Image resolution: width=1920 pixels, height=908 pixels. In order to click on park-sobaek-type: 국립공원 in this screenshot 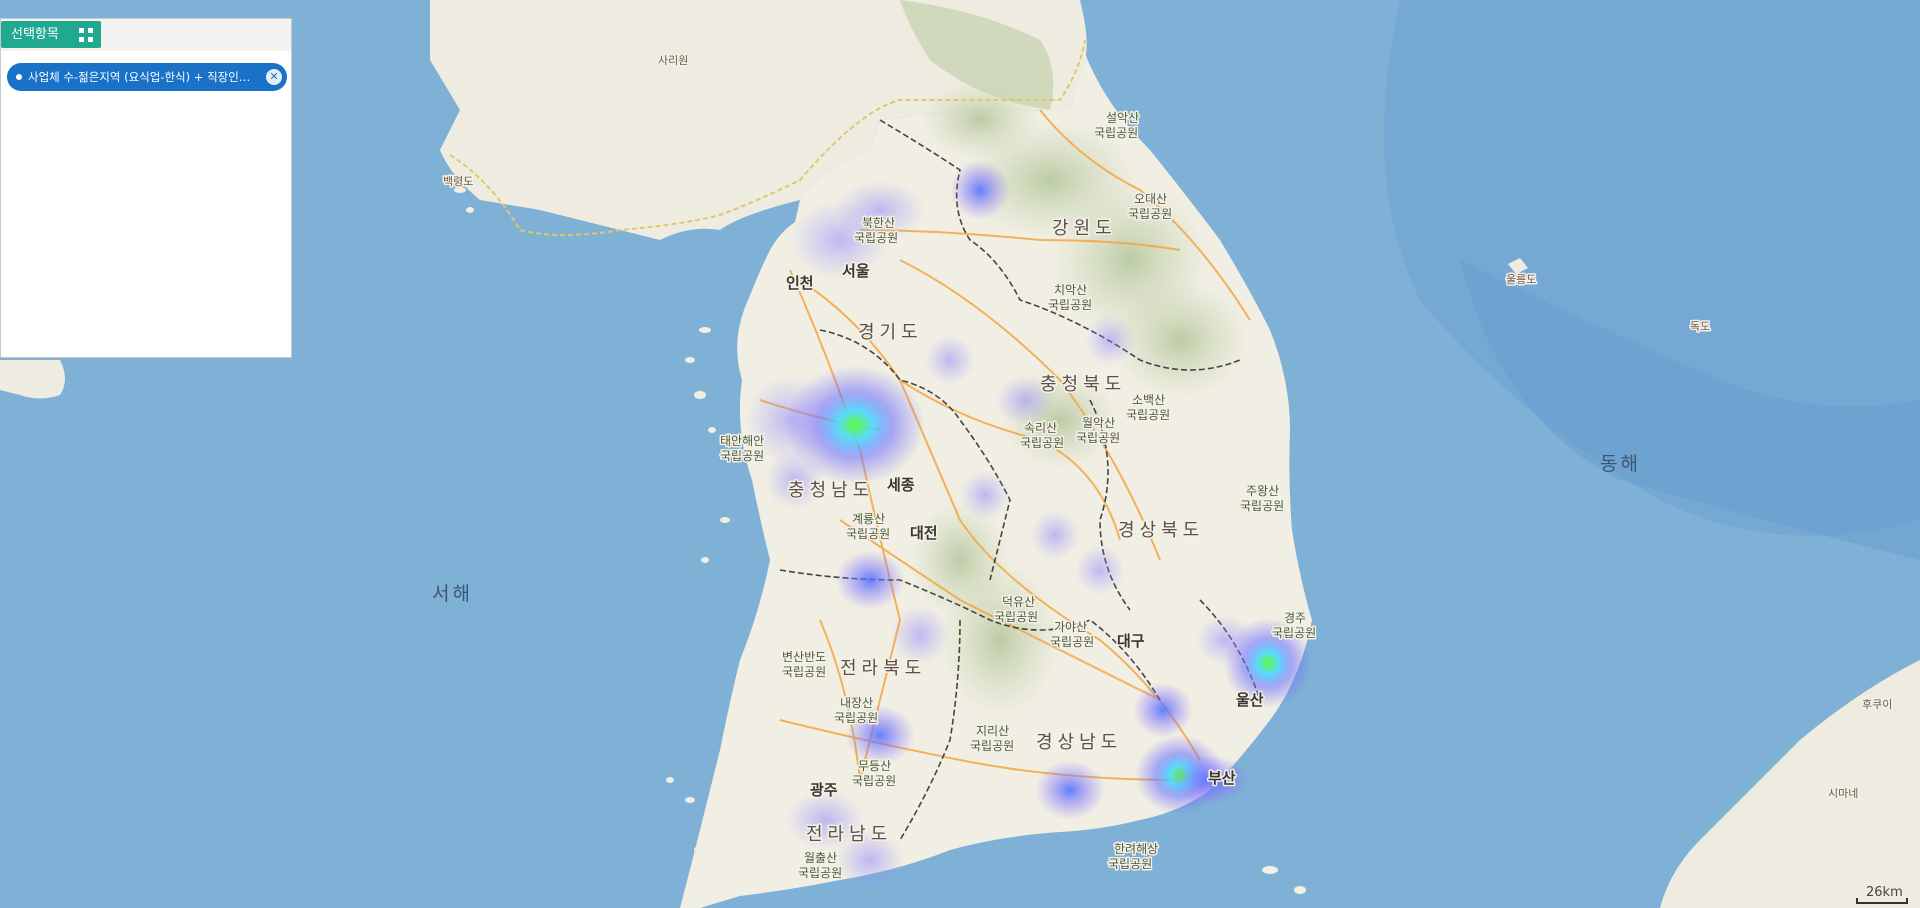, I will do `click(1148, 415)`.